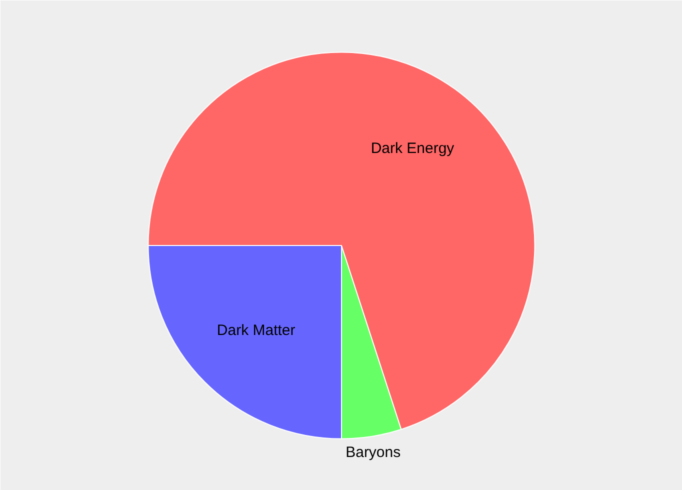 The height and width of the screenshot is (490, 682). What do you see at coordinates (412, 148) in the screenshot?
I see `slice-label: Dark Energy` at bounding box center [412, 148].